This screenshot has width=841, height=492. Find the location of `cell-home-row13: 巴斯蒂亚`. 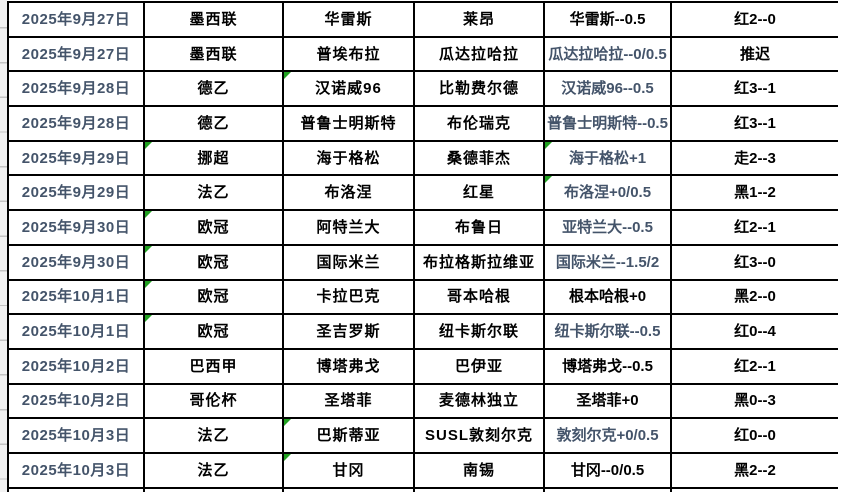

cell-home-row13: 巴斯蒂亚 is located at coordinates (349, 436).